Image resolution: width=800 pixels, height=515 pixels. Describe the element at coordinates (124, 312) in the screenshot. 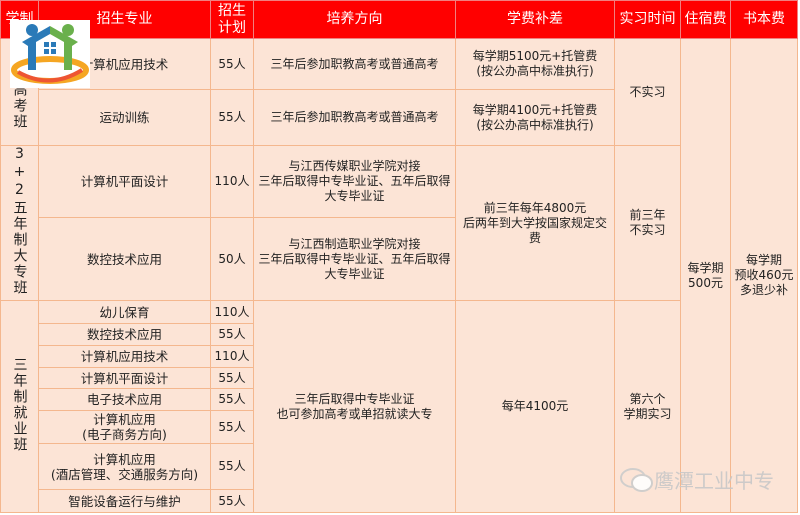

I see `major: 幼儿保育` at that location.